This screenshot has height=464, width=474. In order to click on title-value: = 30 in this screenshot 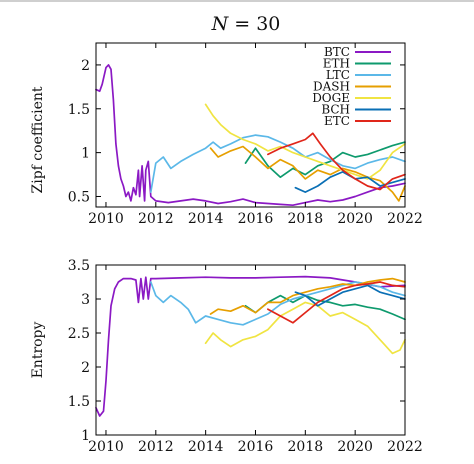, I will do `click(254, 24)`.